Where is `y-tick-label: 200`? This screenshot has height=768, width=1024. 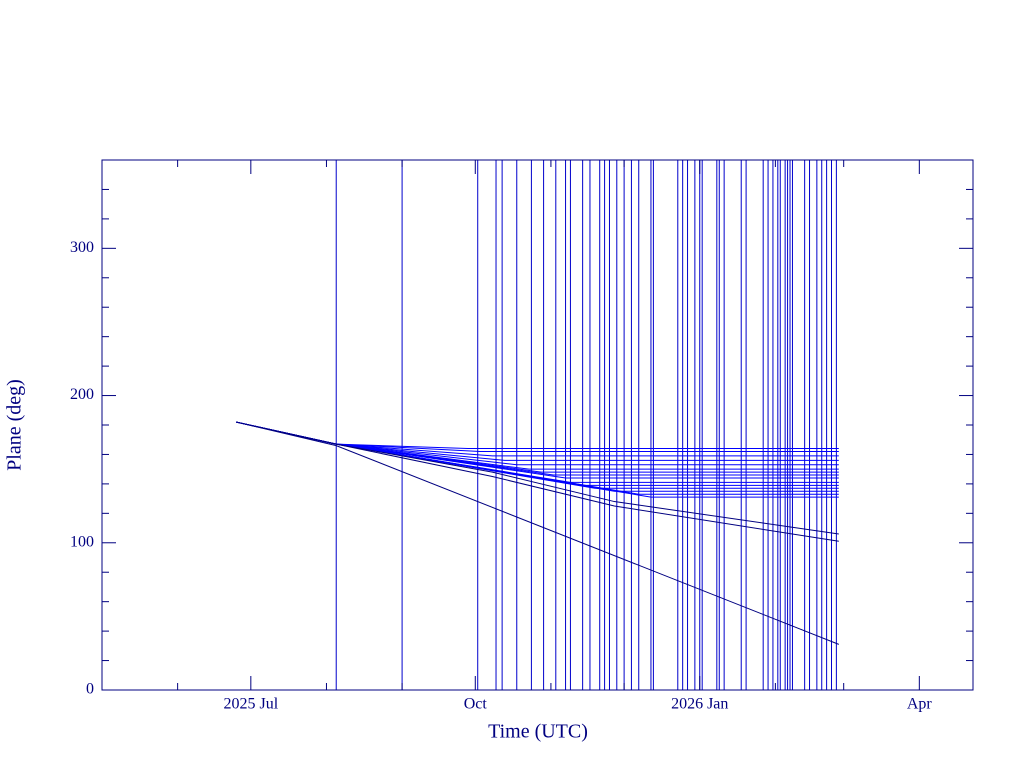
y-tick-label: 200 is located at coordinates (82, 394).